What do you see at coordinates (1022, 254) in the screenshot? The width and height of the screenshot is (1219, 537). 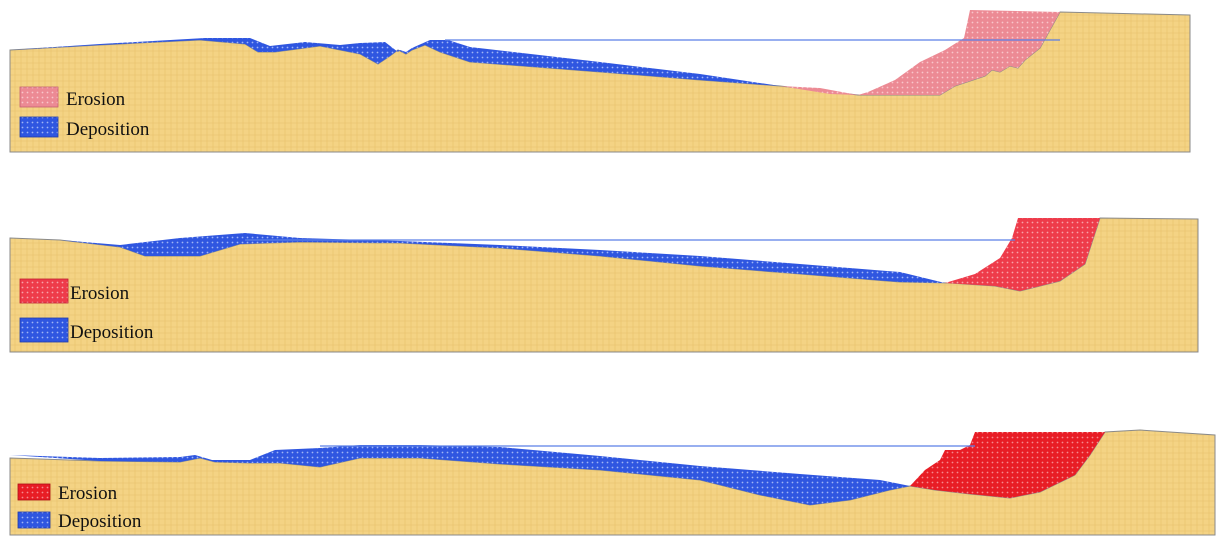 I see `panel-2-erosion` at bounding box center [1022, 254].